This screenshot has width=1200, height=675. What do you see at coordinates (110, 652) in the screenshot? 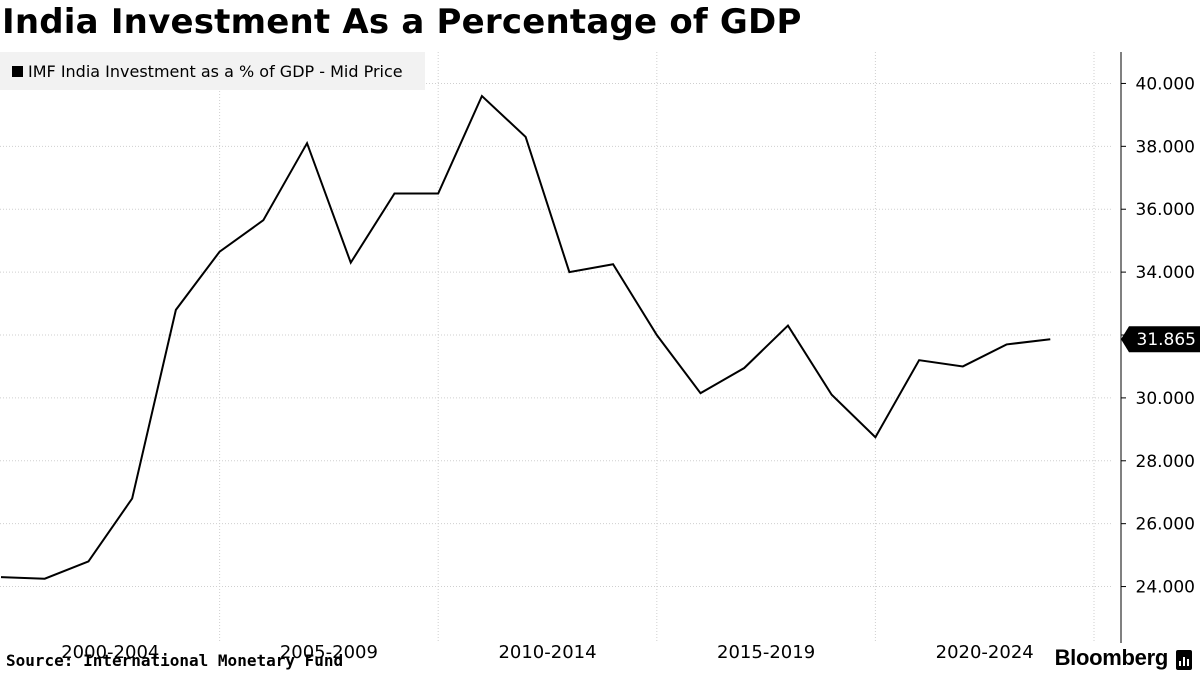
I see `x-tick-label: 2000-2004` at bounding box center [110, 652].